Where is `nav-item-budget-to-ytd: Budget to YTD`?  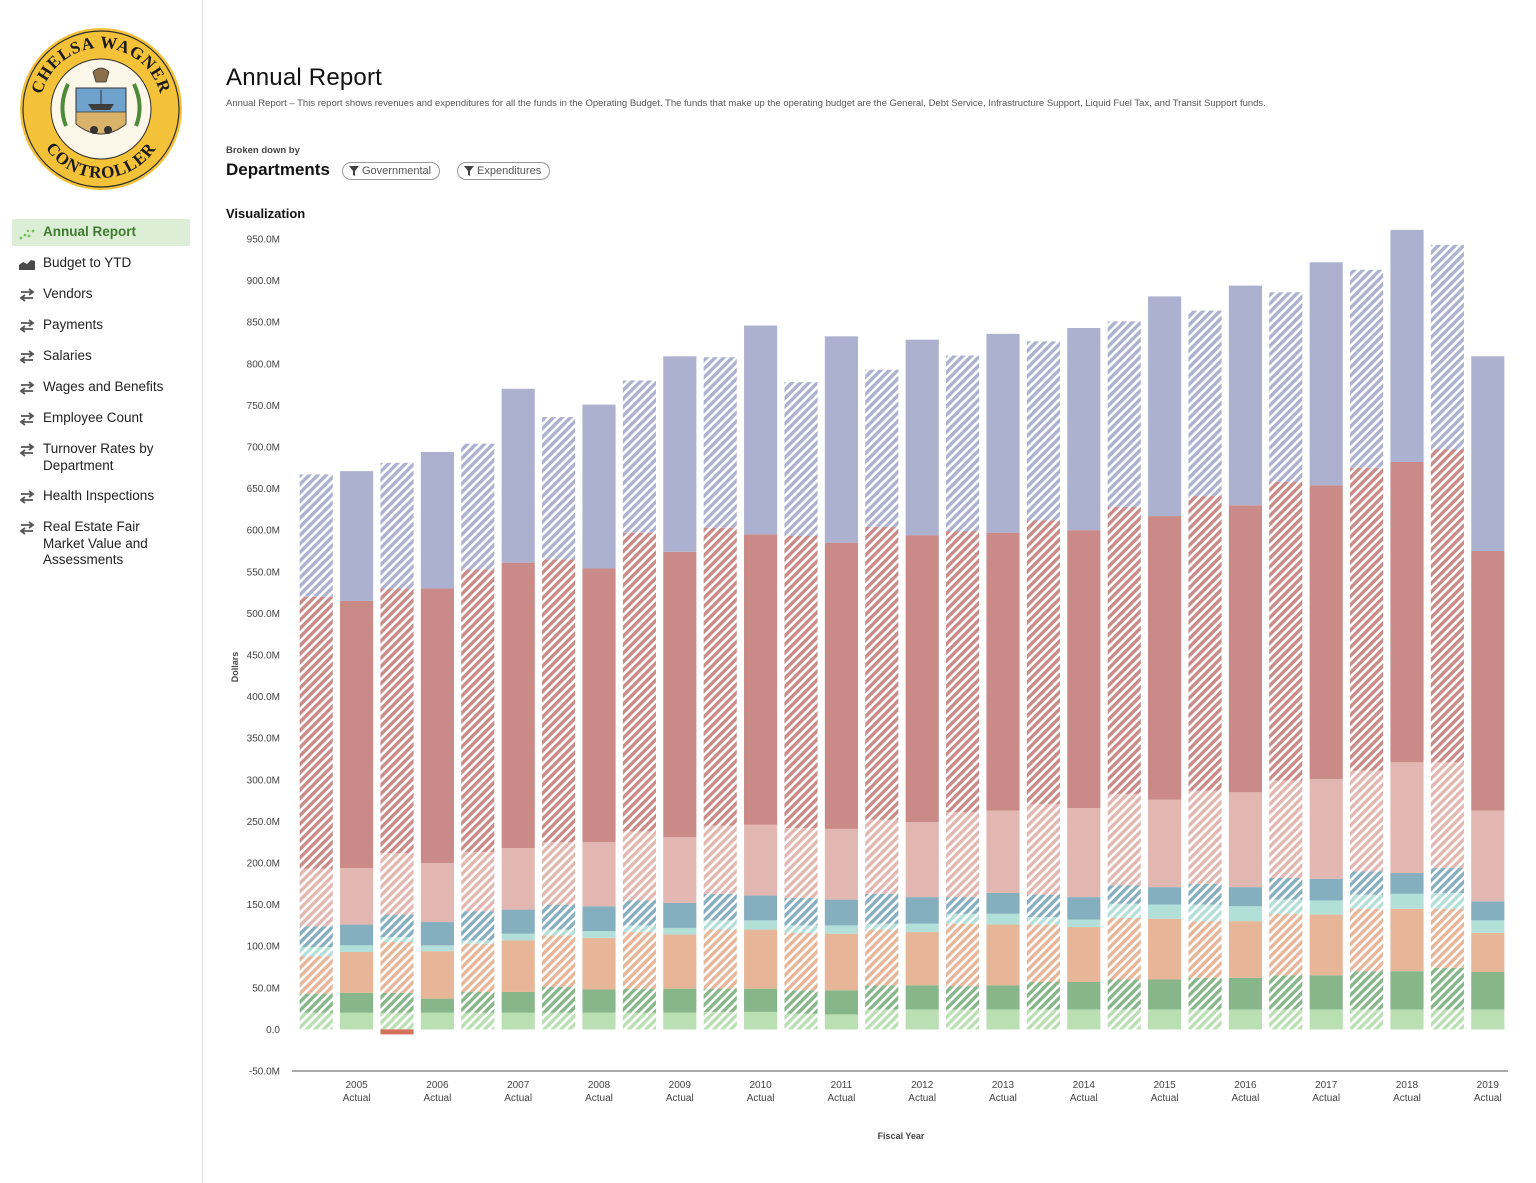 nav-item-budget-to-ytd: Budget to YTD is located at coordinates (101, 263).